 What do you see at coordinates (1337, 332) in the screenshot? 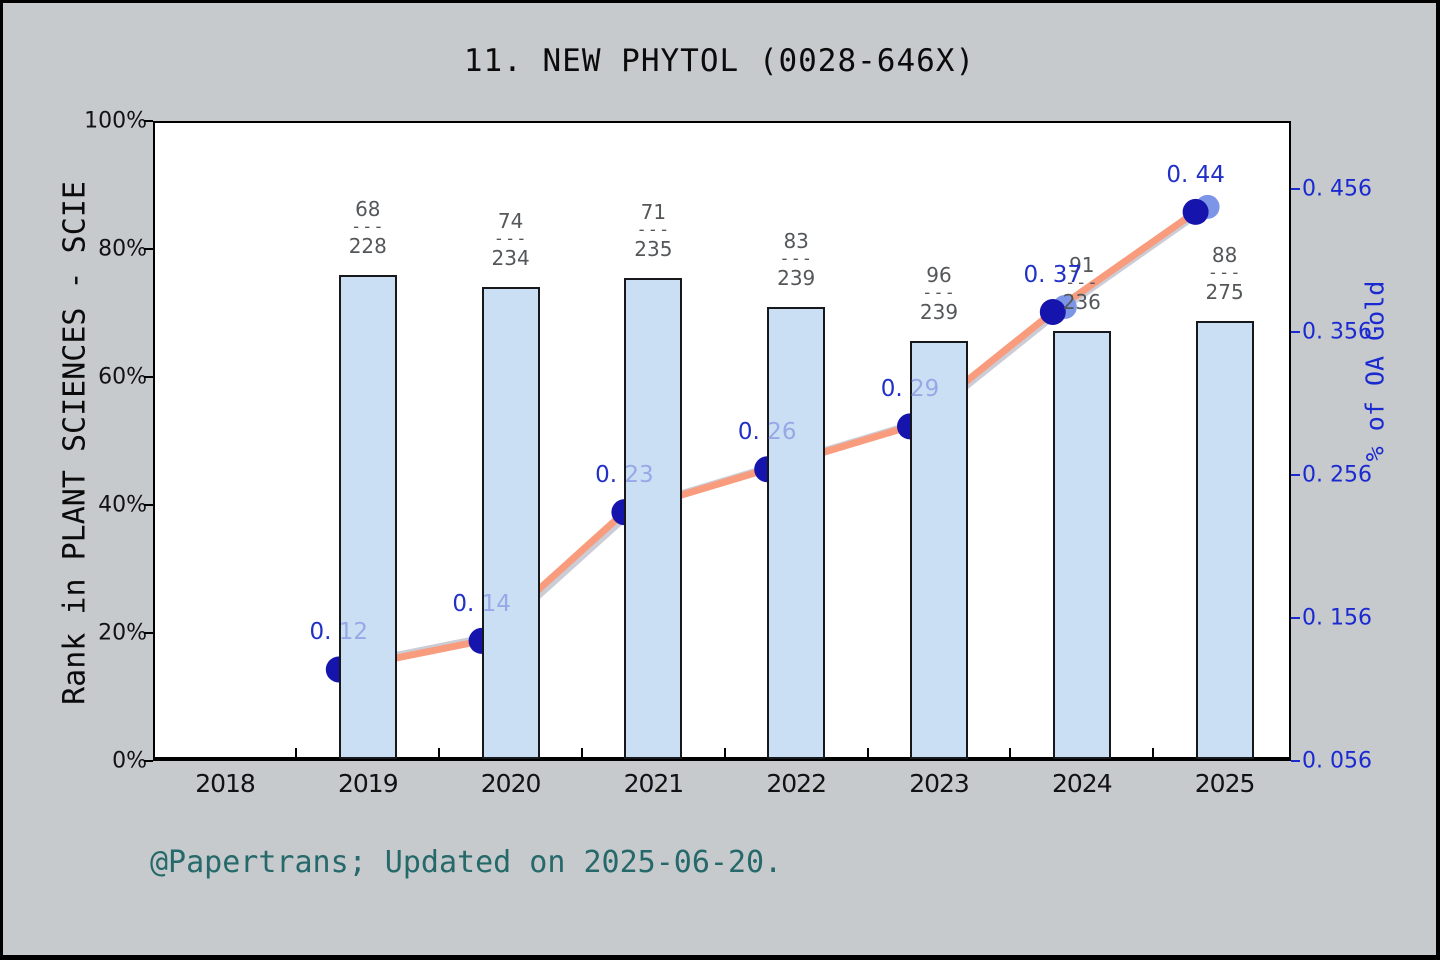
I see `right-axis-tick-label: 0. 356` at bounding box center [1337, 332].